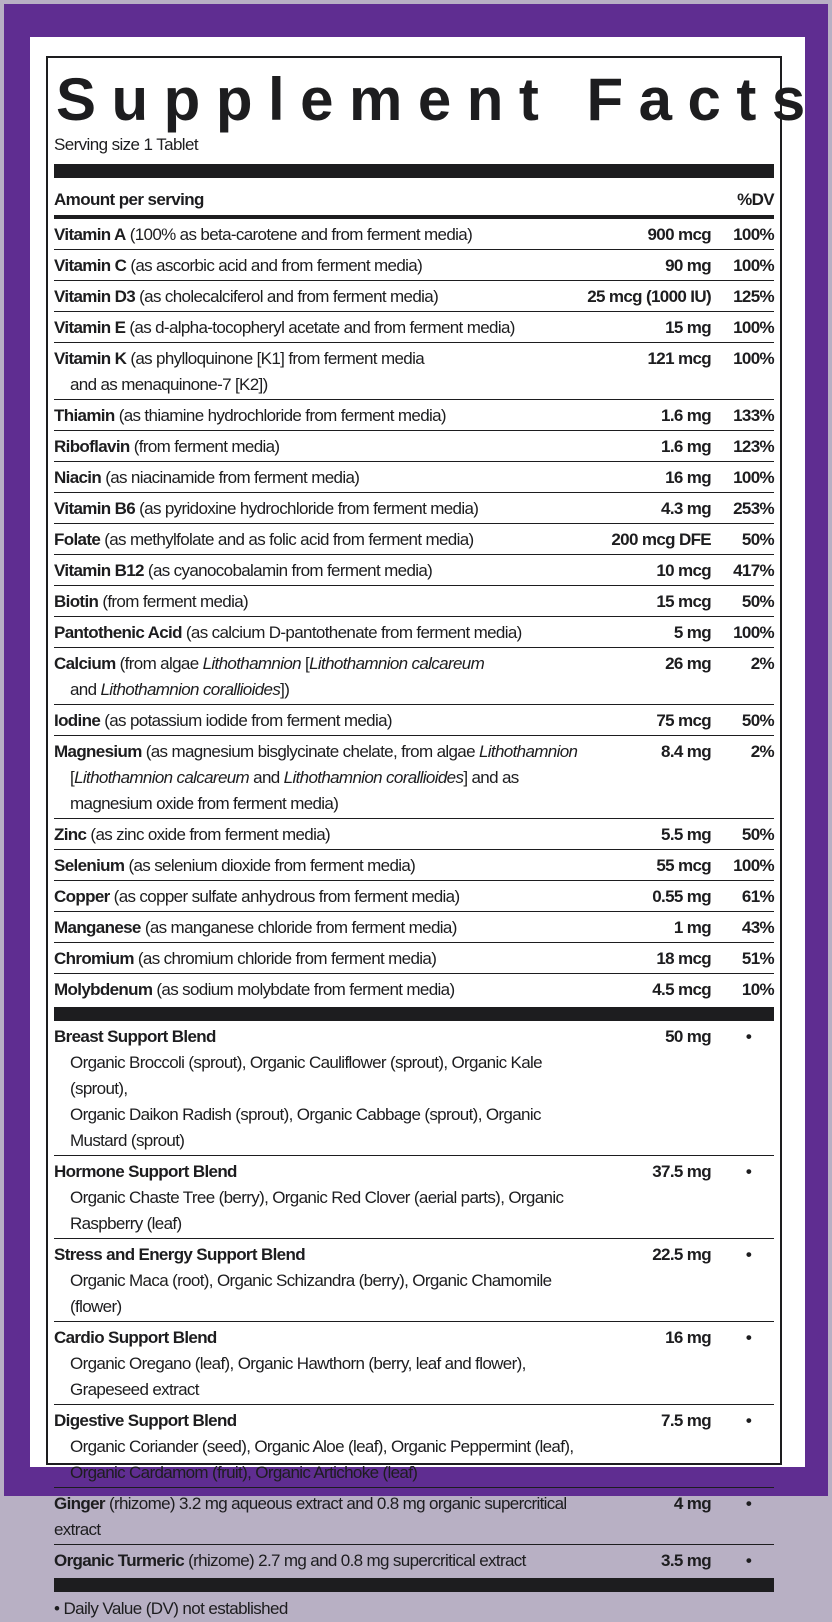  Describe the element at coordinates (103, 989) in the screenshot. I see `ingredient-name: Molybdenum` at that location.